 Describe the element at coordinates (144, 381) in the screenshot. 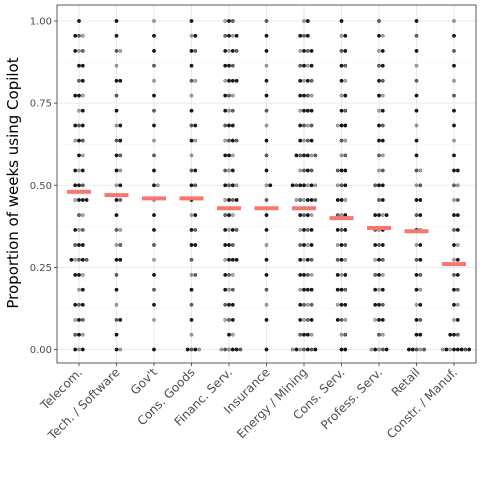

I see `x-tick-label: Gov't` at that location.